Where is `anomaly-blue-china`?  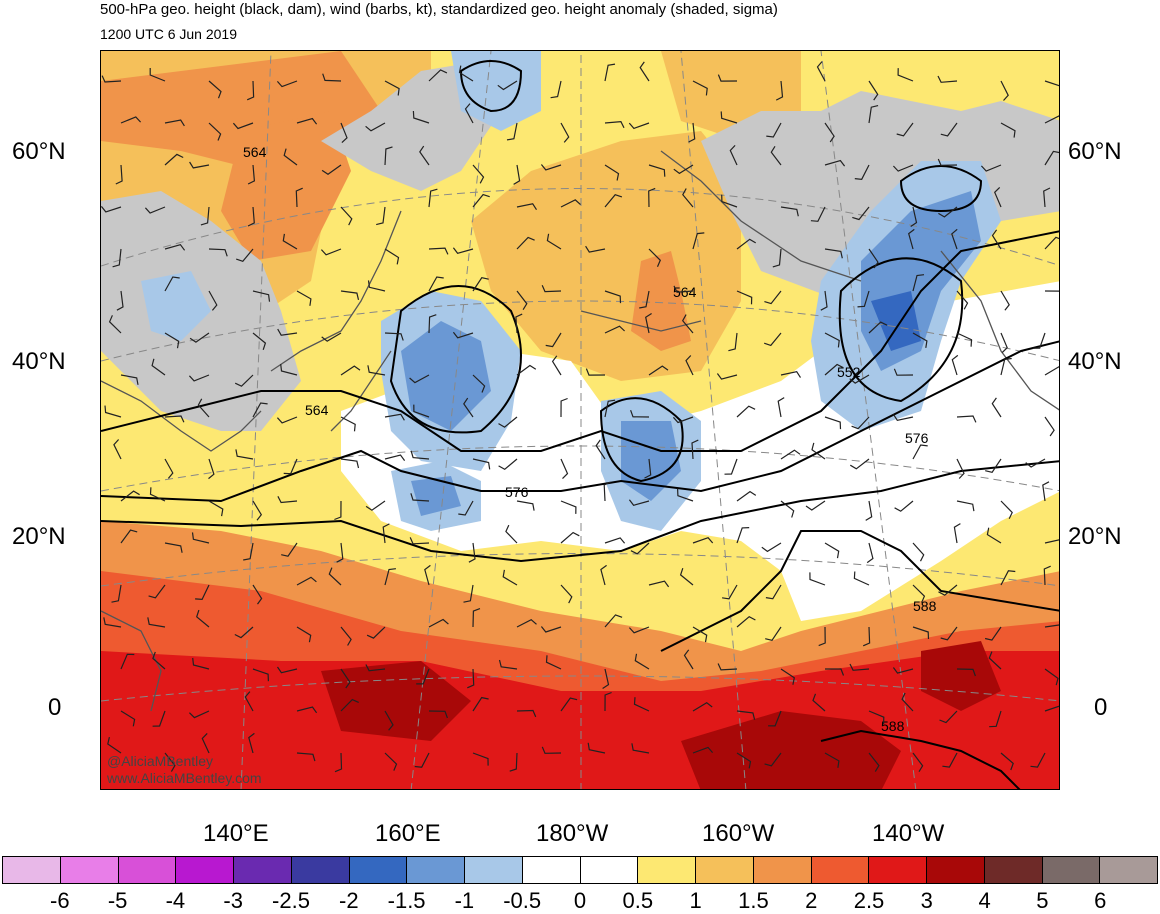 anomaly-blue-china is located at coordinates (176, 306).